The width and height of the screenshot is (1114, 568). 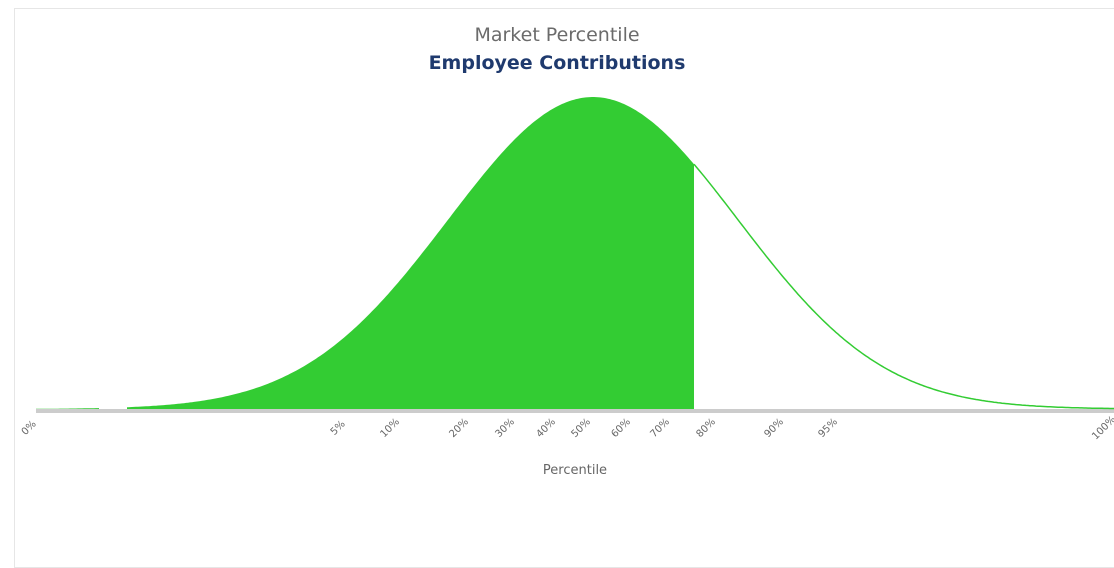 What do you see at coordinates (828, 428) in the screenshot?
I see `x-tick-label: 95%` at bounding box center [828, 428].